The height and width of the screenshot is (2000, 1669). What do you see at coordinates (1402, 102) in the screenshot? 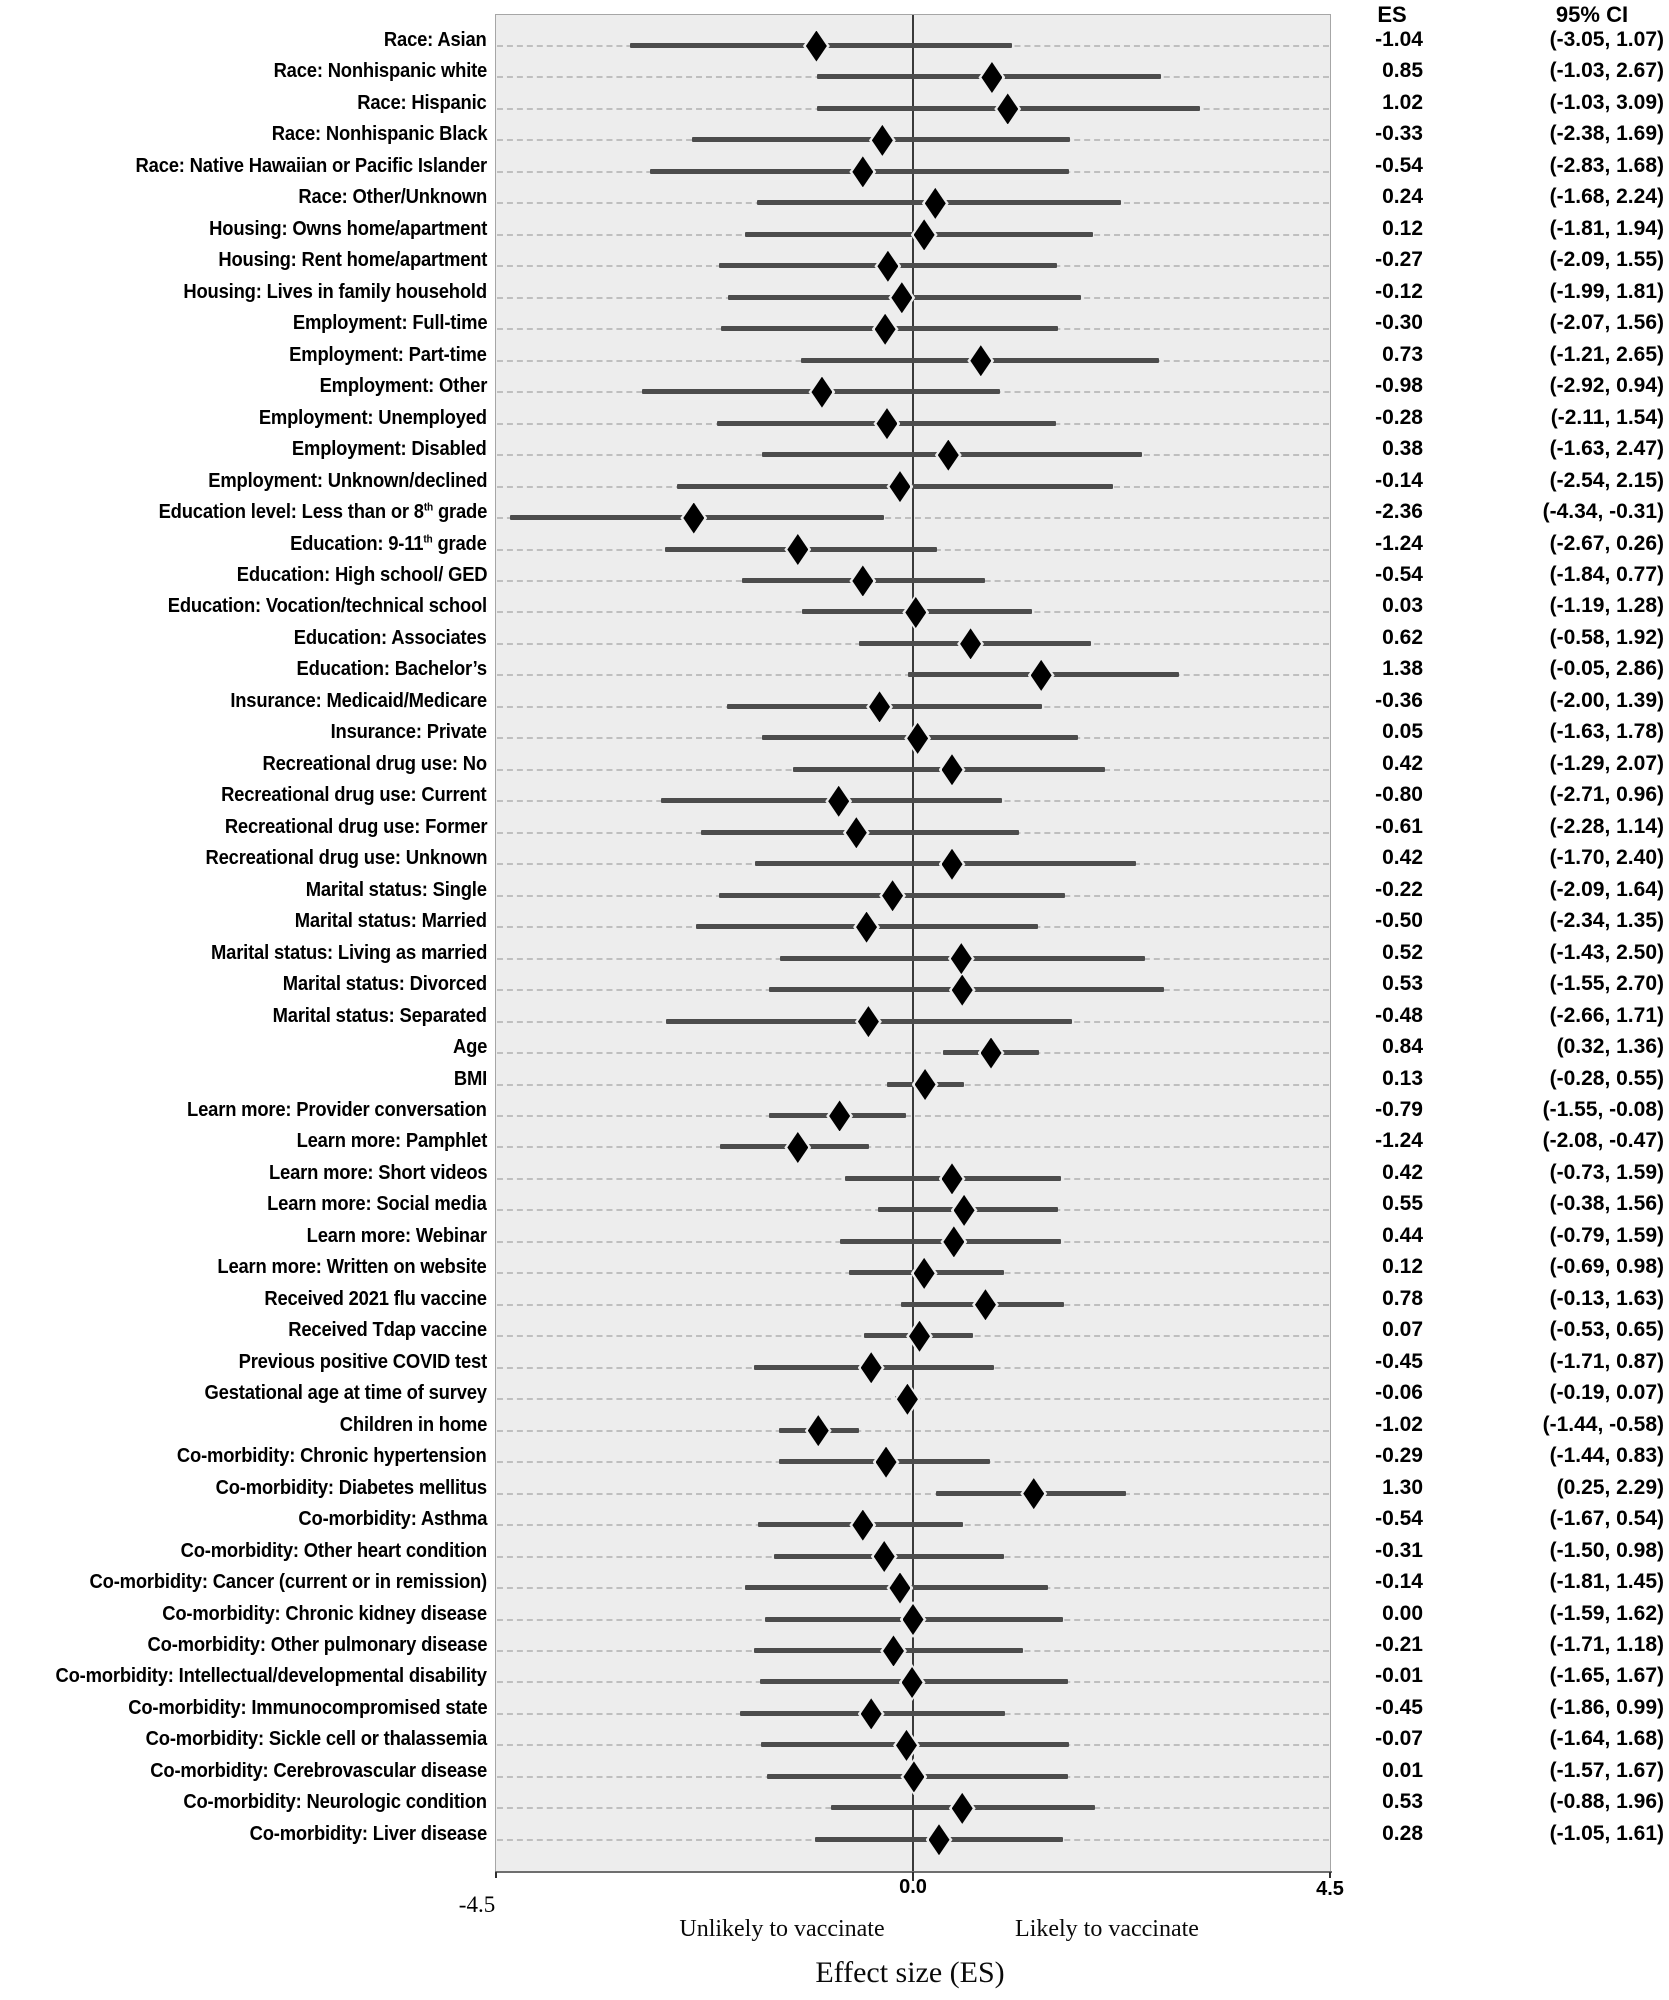
I see `effect-size-value: 1.02` at bounding box center [1402, 102].